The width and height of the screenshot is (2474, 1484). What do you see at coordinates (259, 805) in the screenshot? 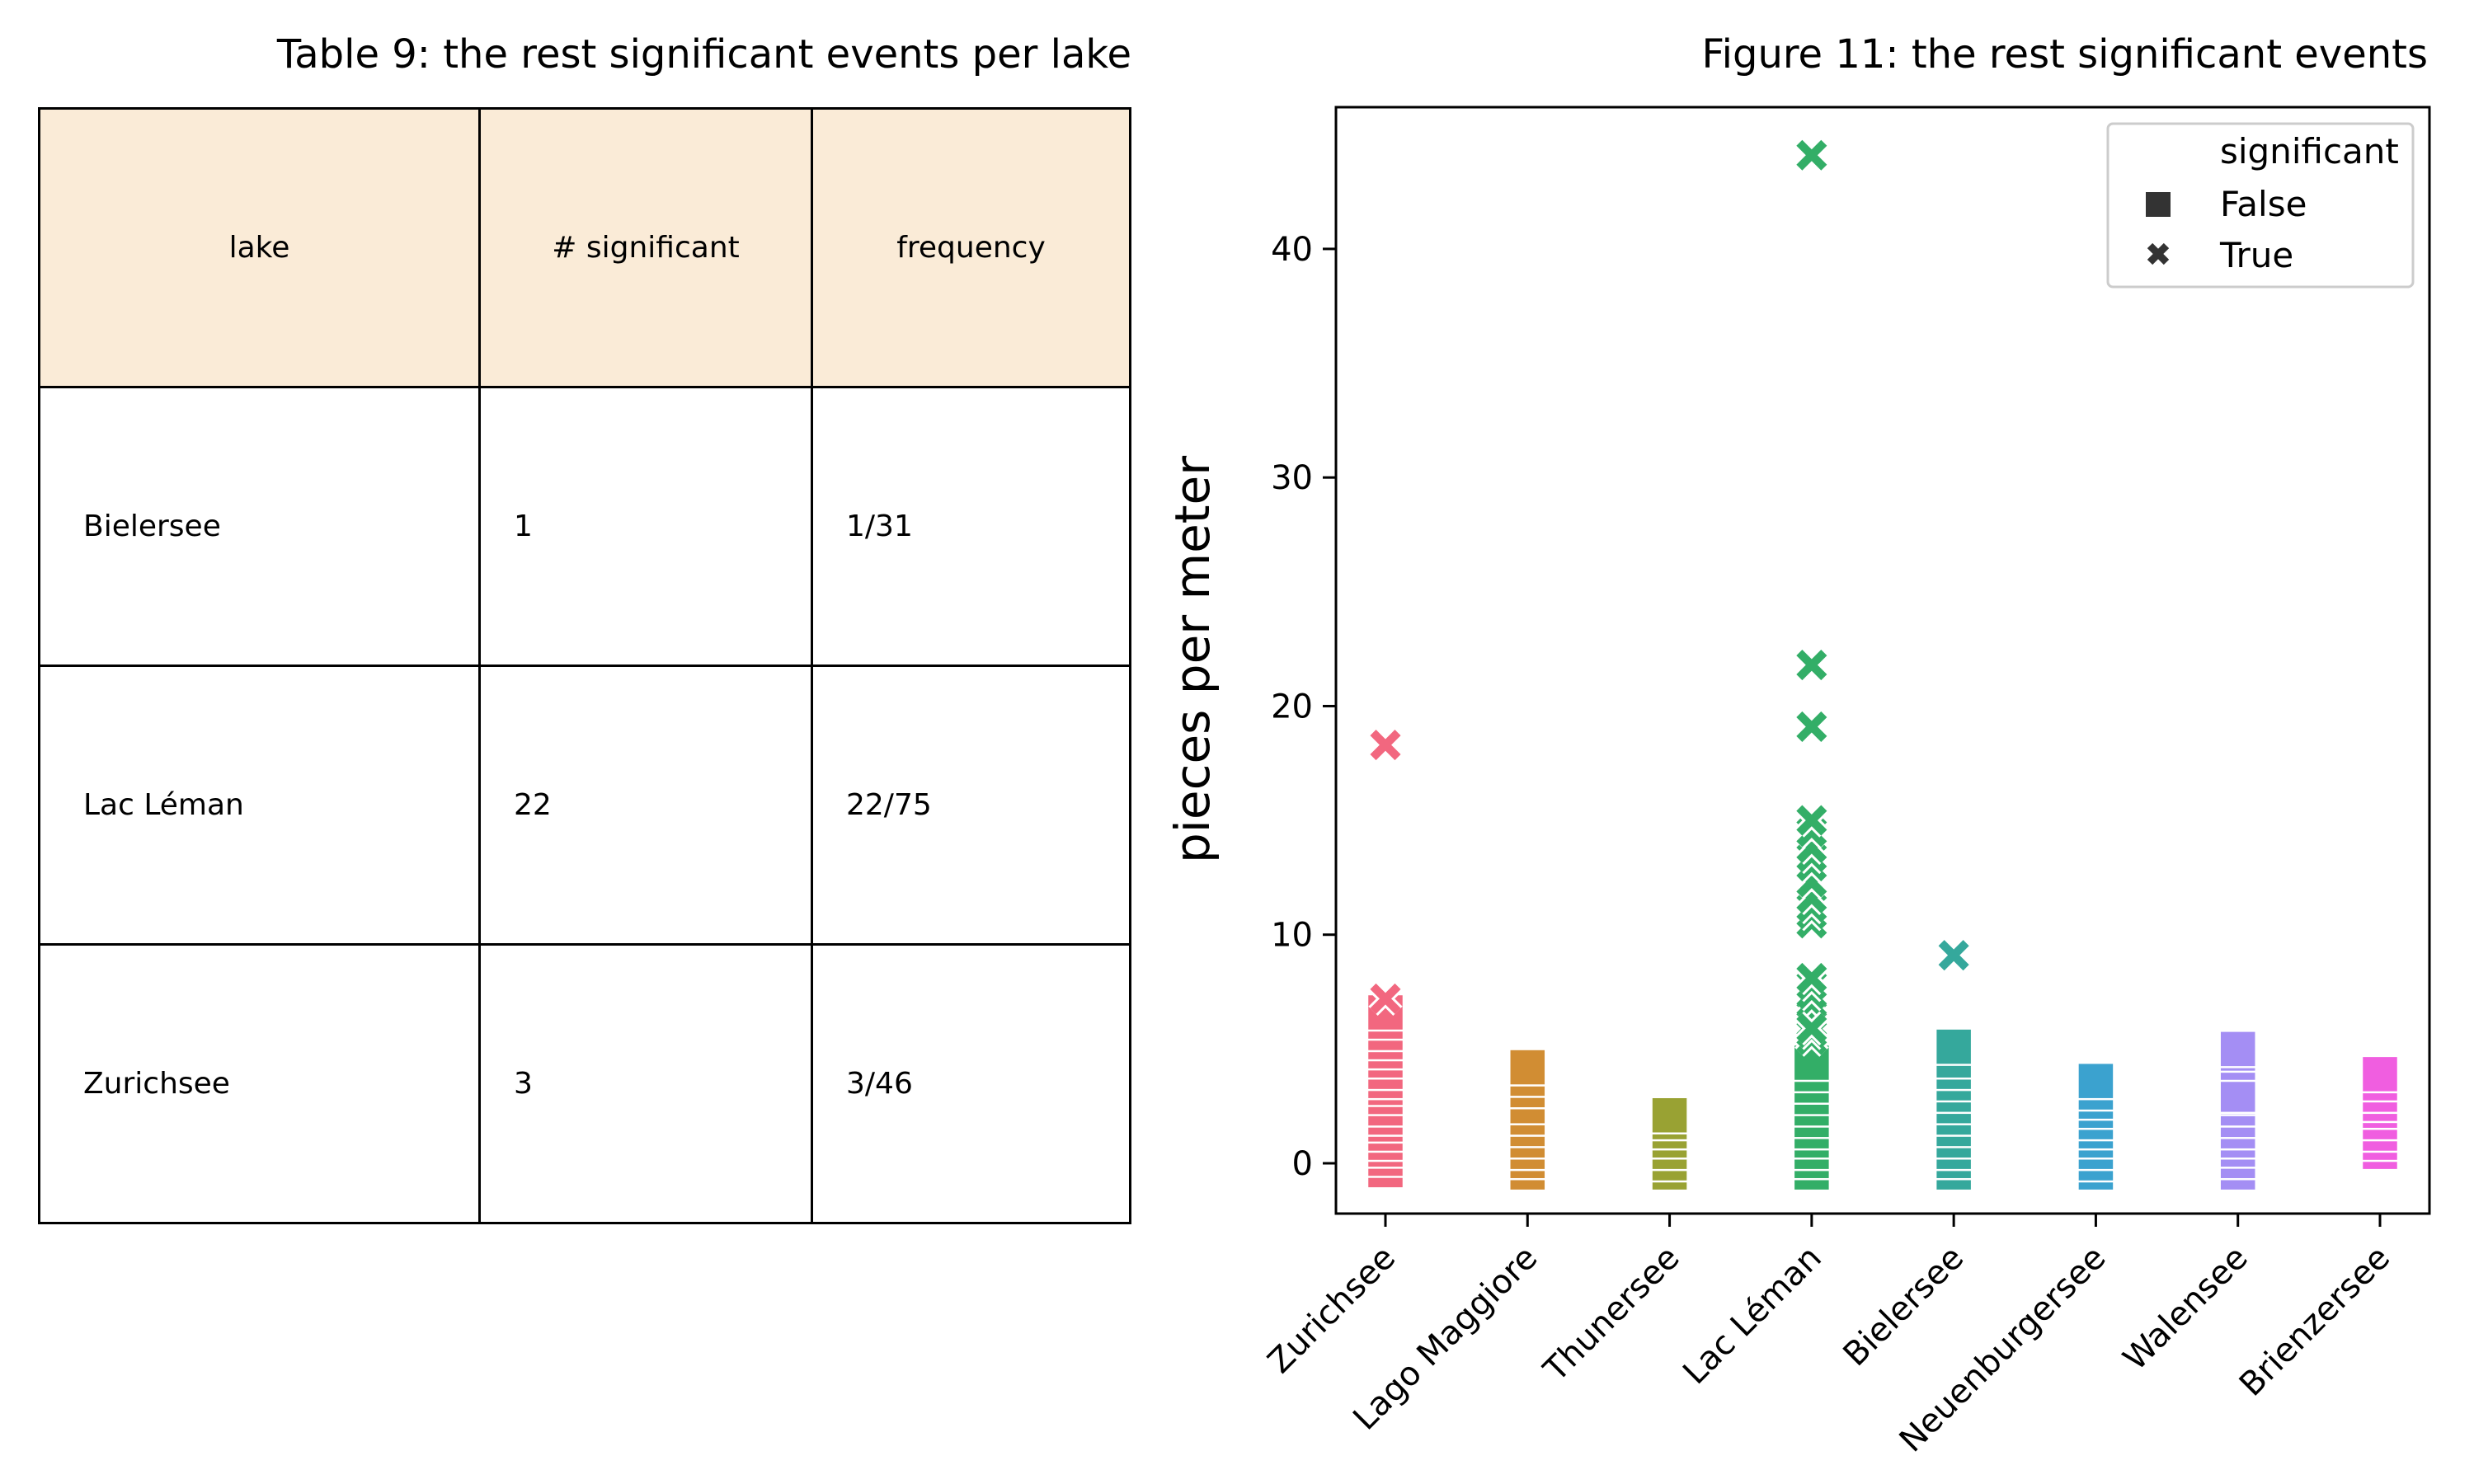
I see `cell-lake: Lac Léman` at bounding box center [259, 805].